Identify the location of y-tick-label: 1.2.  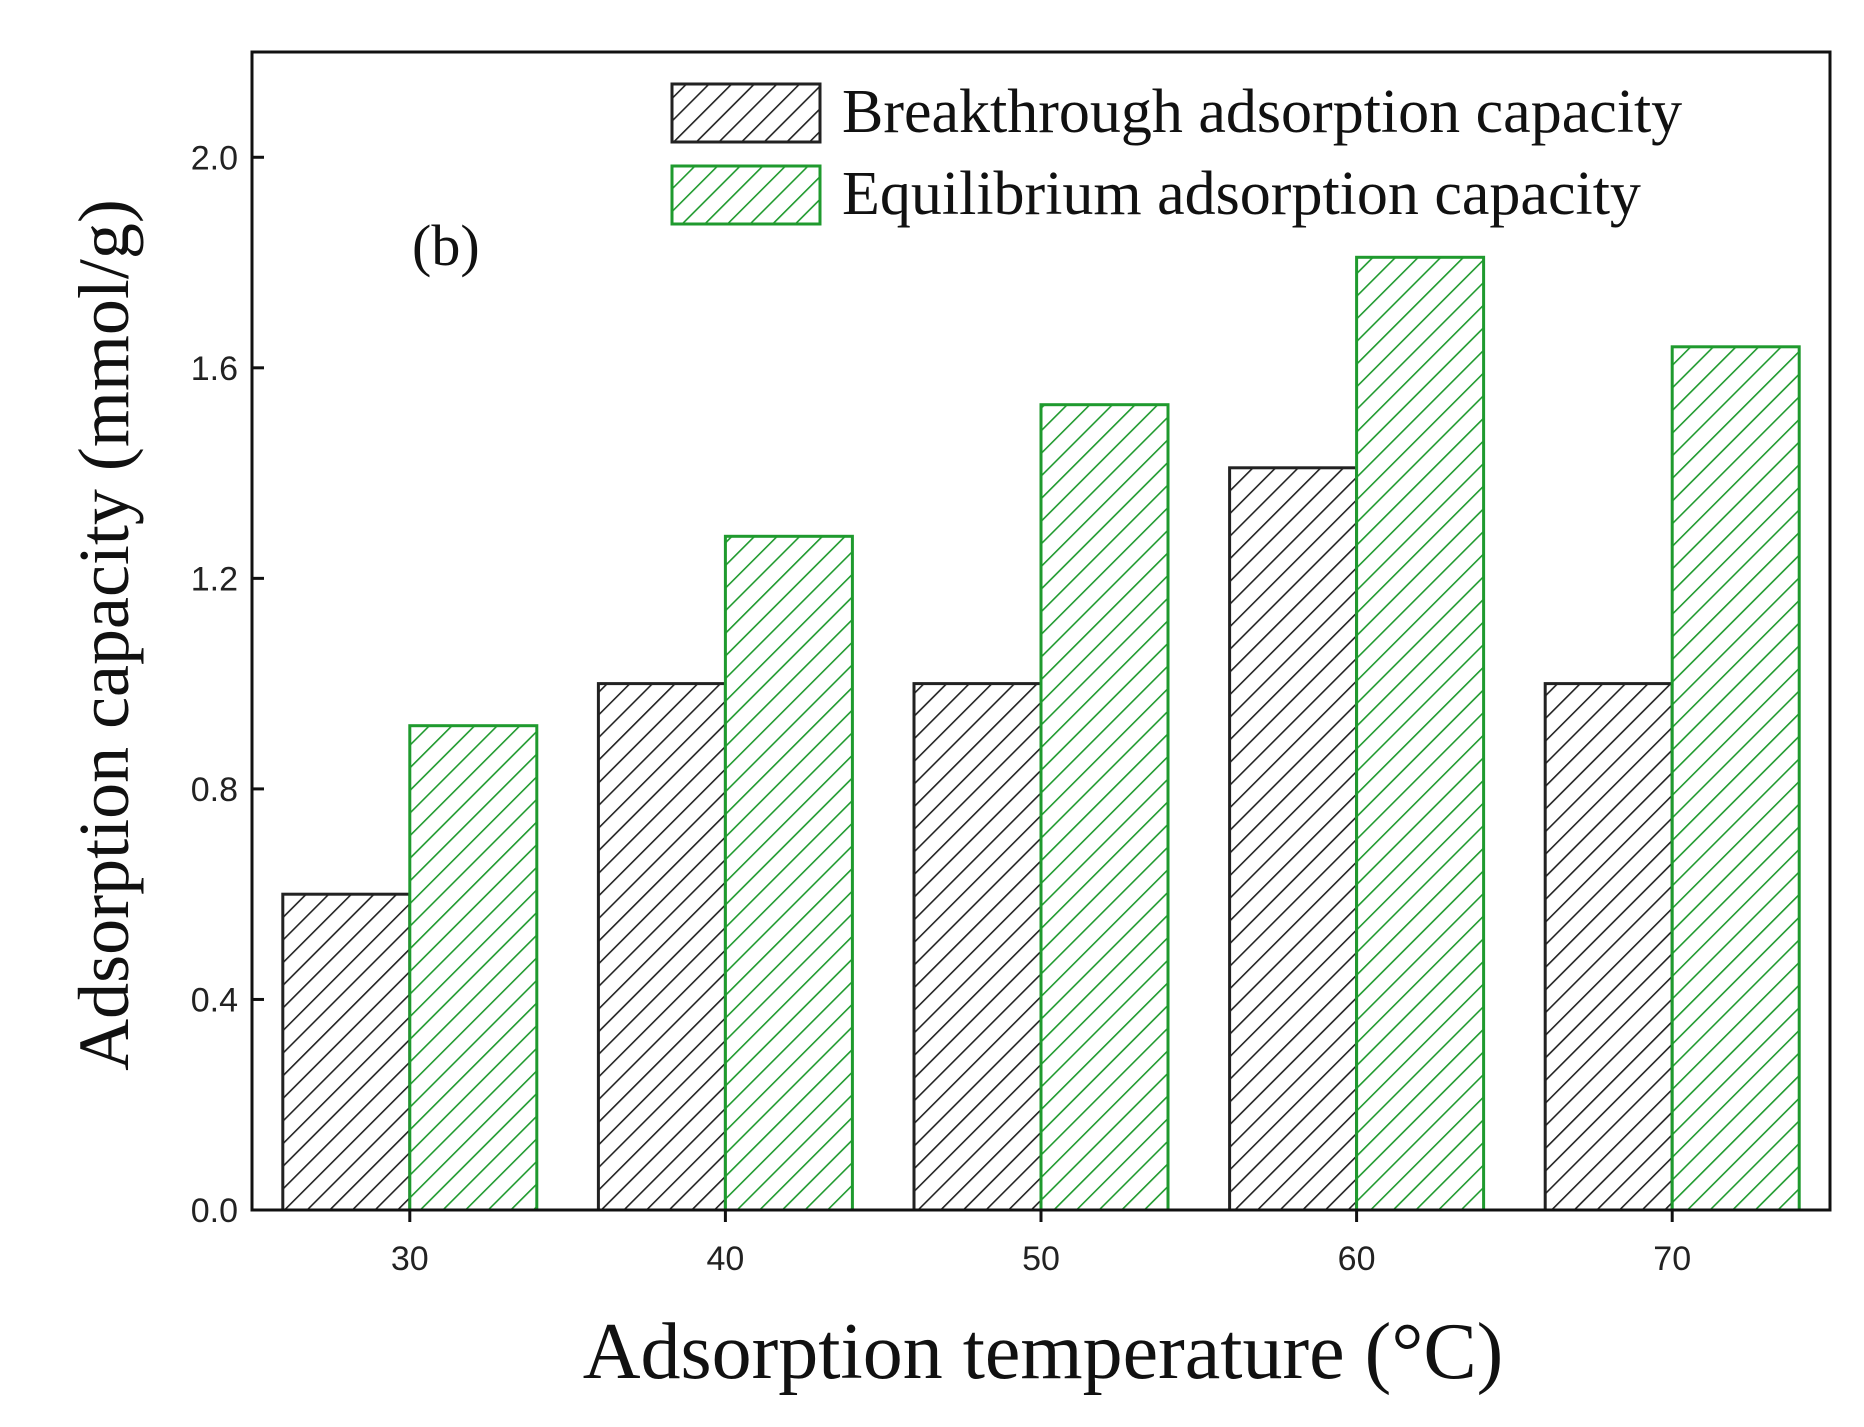
(214, 579).